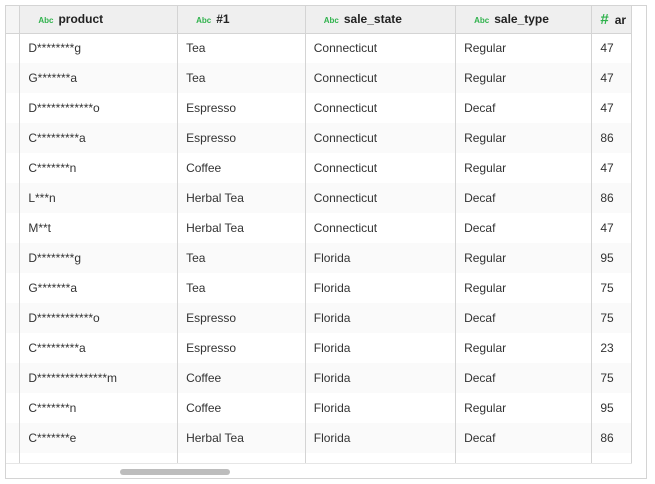  I want to click on table-row: G*******a Tea Florida Regular 75, so click(319, 288).